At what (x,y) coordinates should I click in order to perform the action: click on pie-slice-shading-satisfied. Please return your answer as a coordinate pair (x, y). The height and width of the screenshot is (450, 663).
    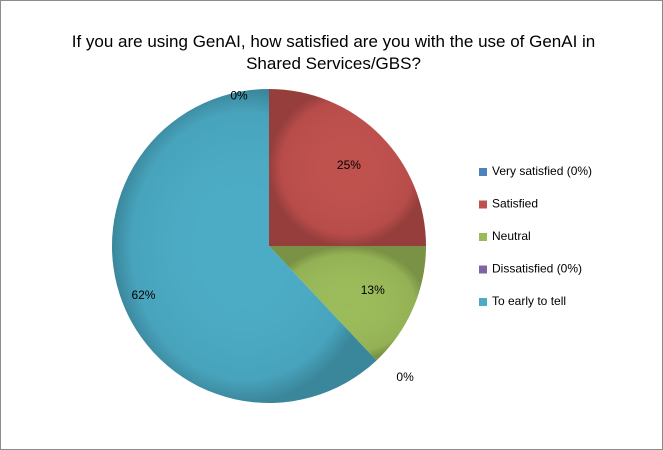
    Looking at the image, I should click on (347, 167).